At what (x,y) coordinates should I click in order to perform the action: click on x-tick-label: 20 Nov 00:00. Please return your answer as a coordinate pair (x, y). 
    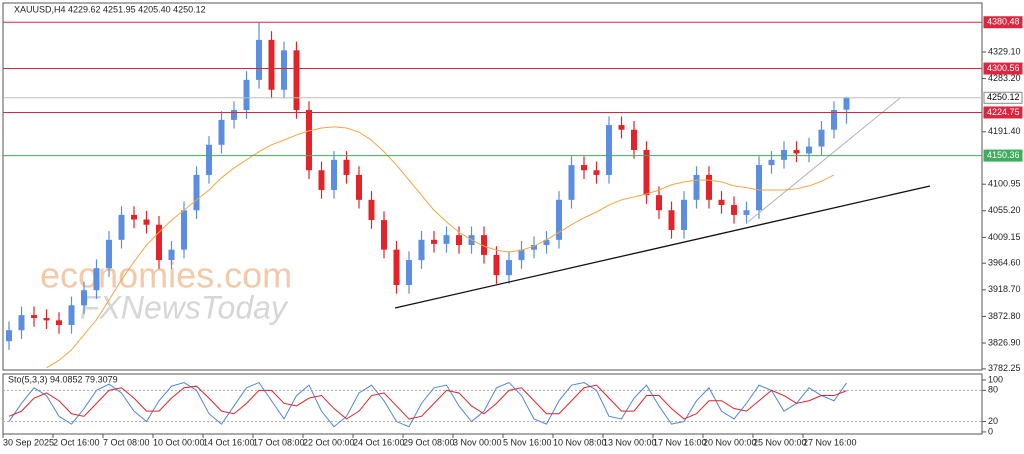
    Looking at the image, I should click on (730, 442).